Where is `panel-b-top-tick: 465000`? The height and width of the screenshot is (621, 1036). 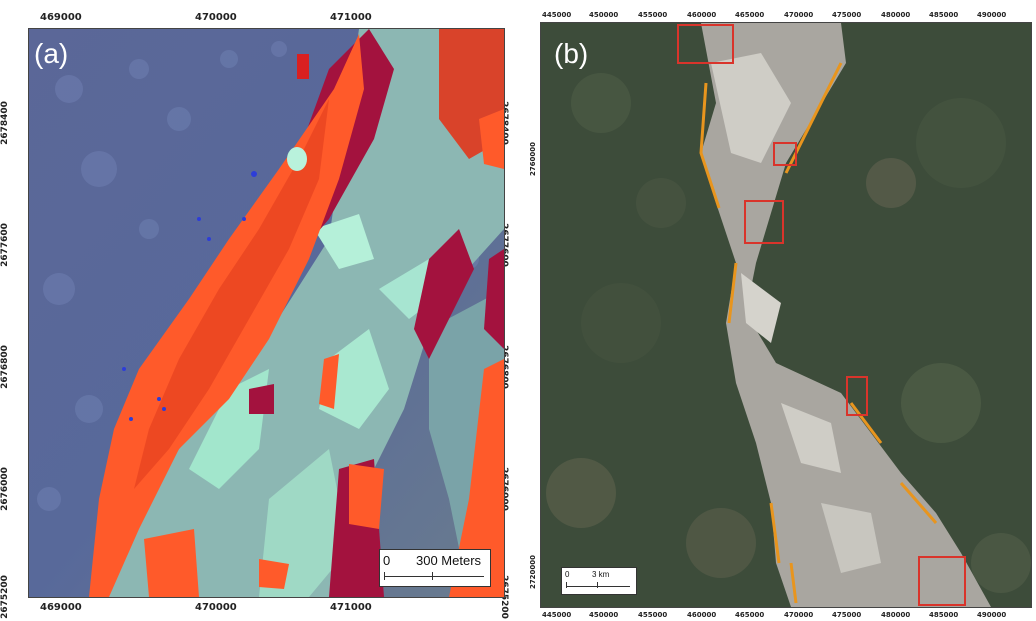 panel-b-top-tick: 465000 is located at coordinates (750, 15).